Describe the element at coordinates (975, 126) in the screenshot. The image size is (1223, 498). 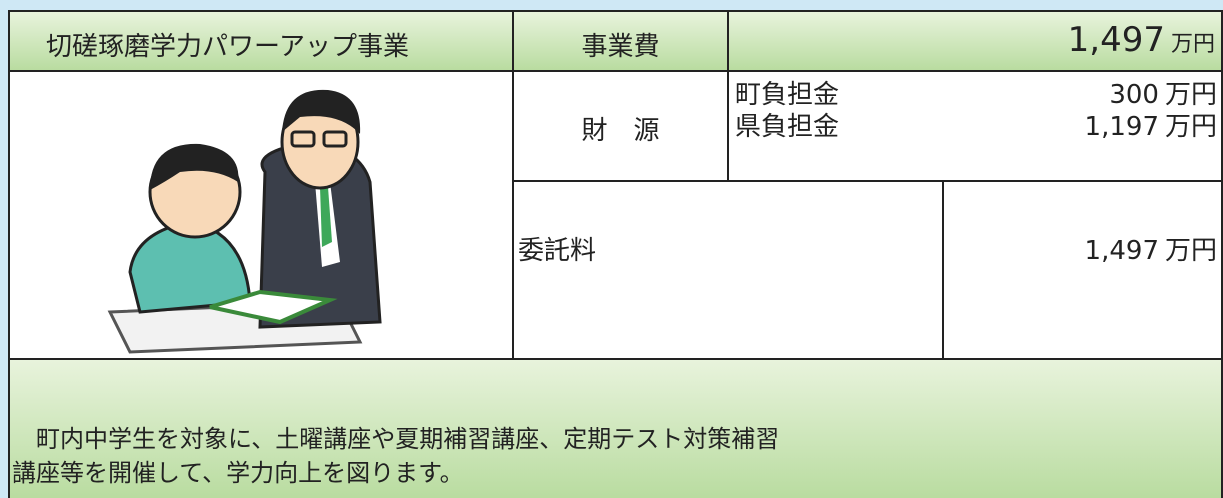
I see `funding-cell: 町負担金 300 万円 県負担金 1,197 万円` at that location.